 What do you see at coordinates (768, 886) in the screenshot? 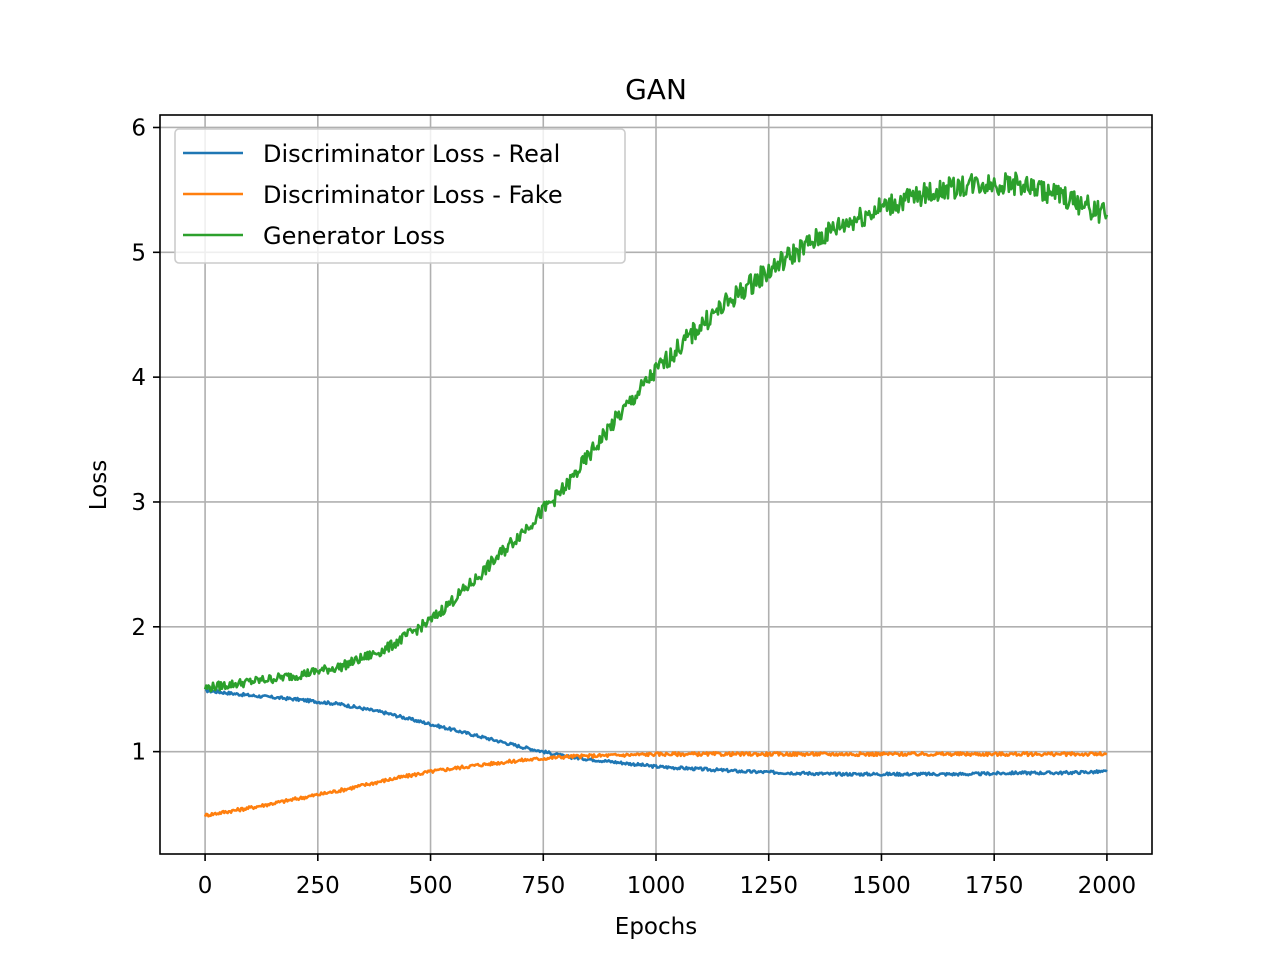
I see `x-tick-label: 1250` at bounding box center [768, 886].